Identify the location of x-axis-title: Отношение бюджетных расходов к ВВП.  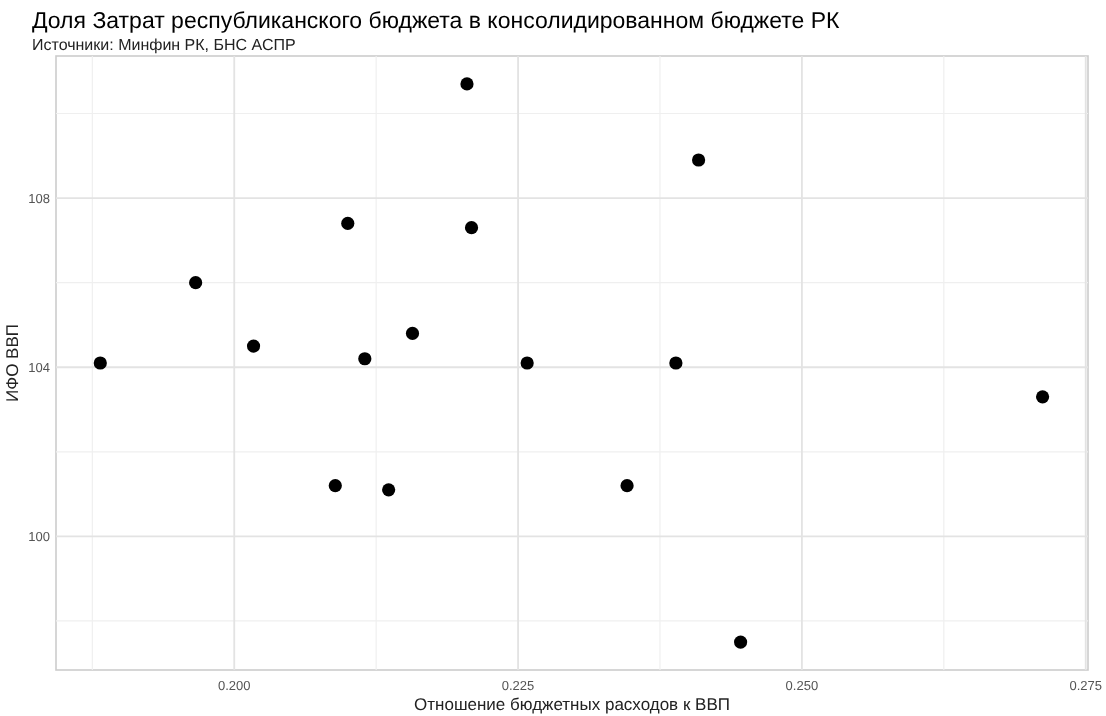
(572, 704).